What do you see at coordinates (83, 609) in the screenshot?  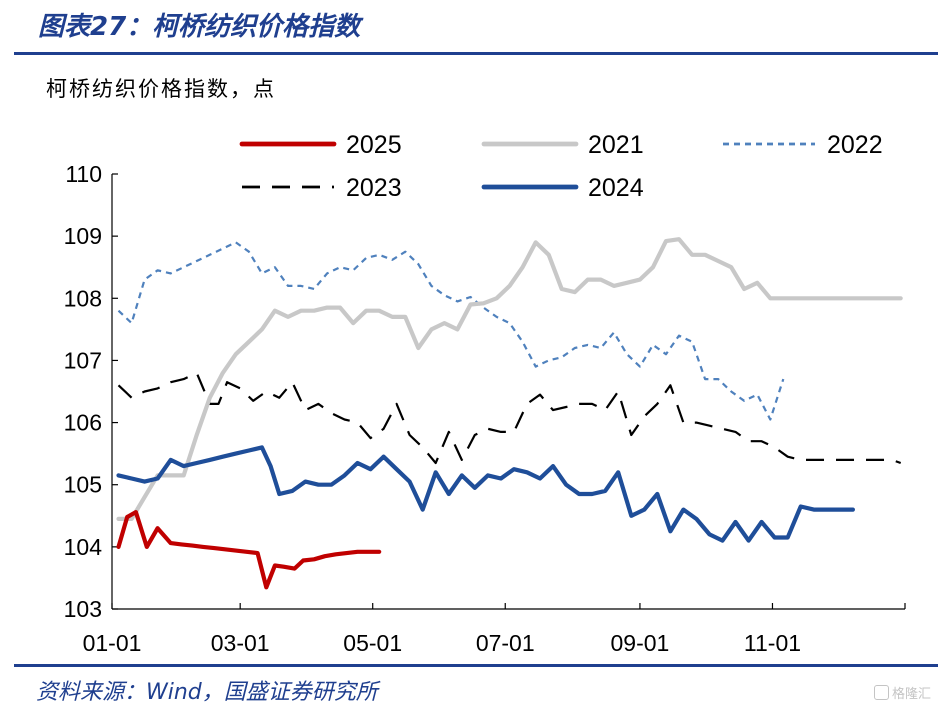 I see `y-tick-label: 103` at bounding box center [83, 609].